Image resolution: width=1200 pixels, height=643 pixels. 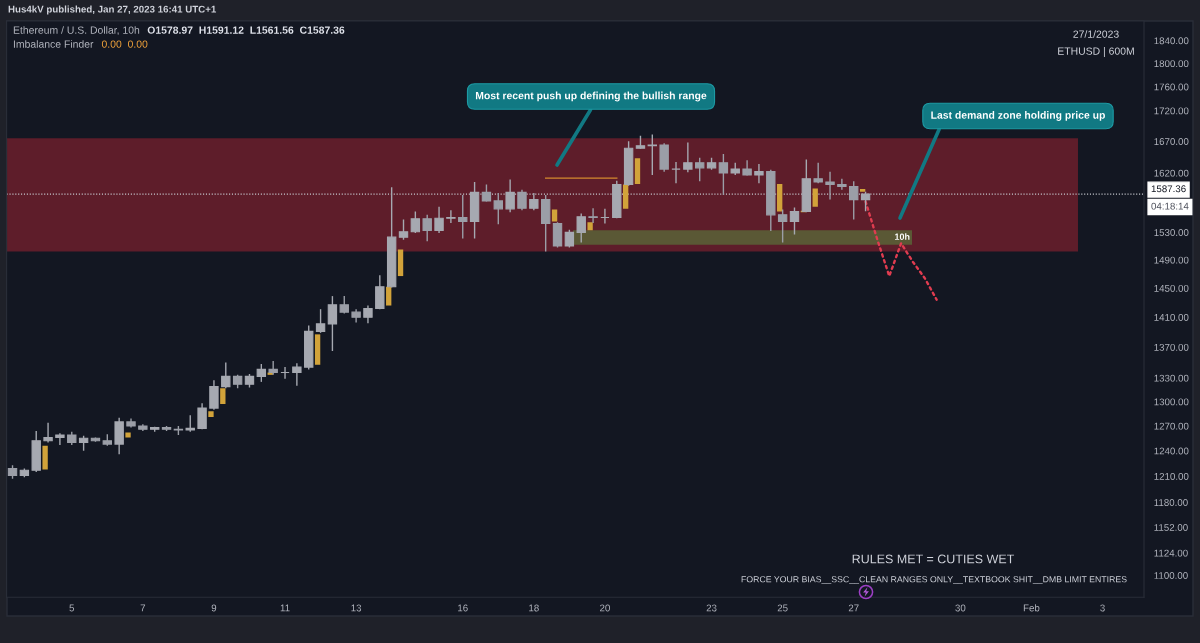 I want to click on x-tick-label: Feb, so click(x=1031, y=608).